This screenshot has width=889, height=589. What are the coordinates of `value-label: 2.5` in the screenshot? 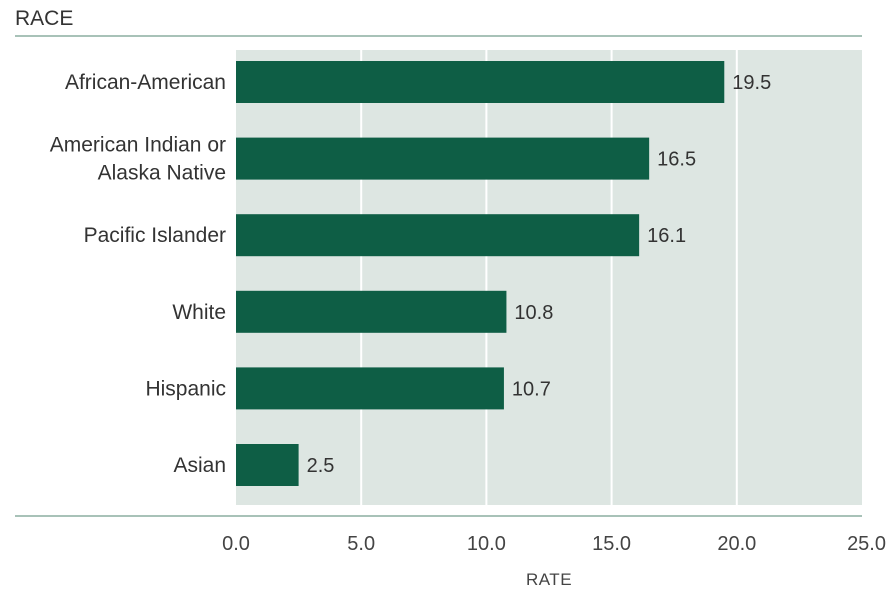 It's located at (321, 466).